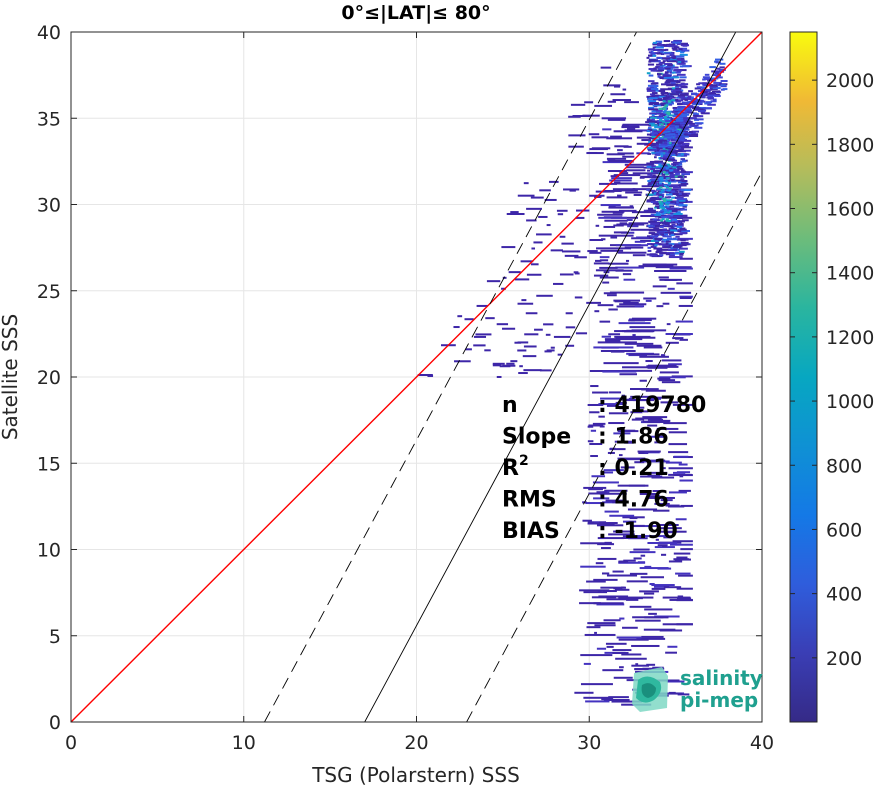 The width and height of the screenshot is (879, 789). What do you see at coordinates (850, 145) in the screenshot?
I see `colorbar-tick-label: 1800` at bounding box center [850, 145].